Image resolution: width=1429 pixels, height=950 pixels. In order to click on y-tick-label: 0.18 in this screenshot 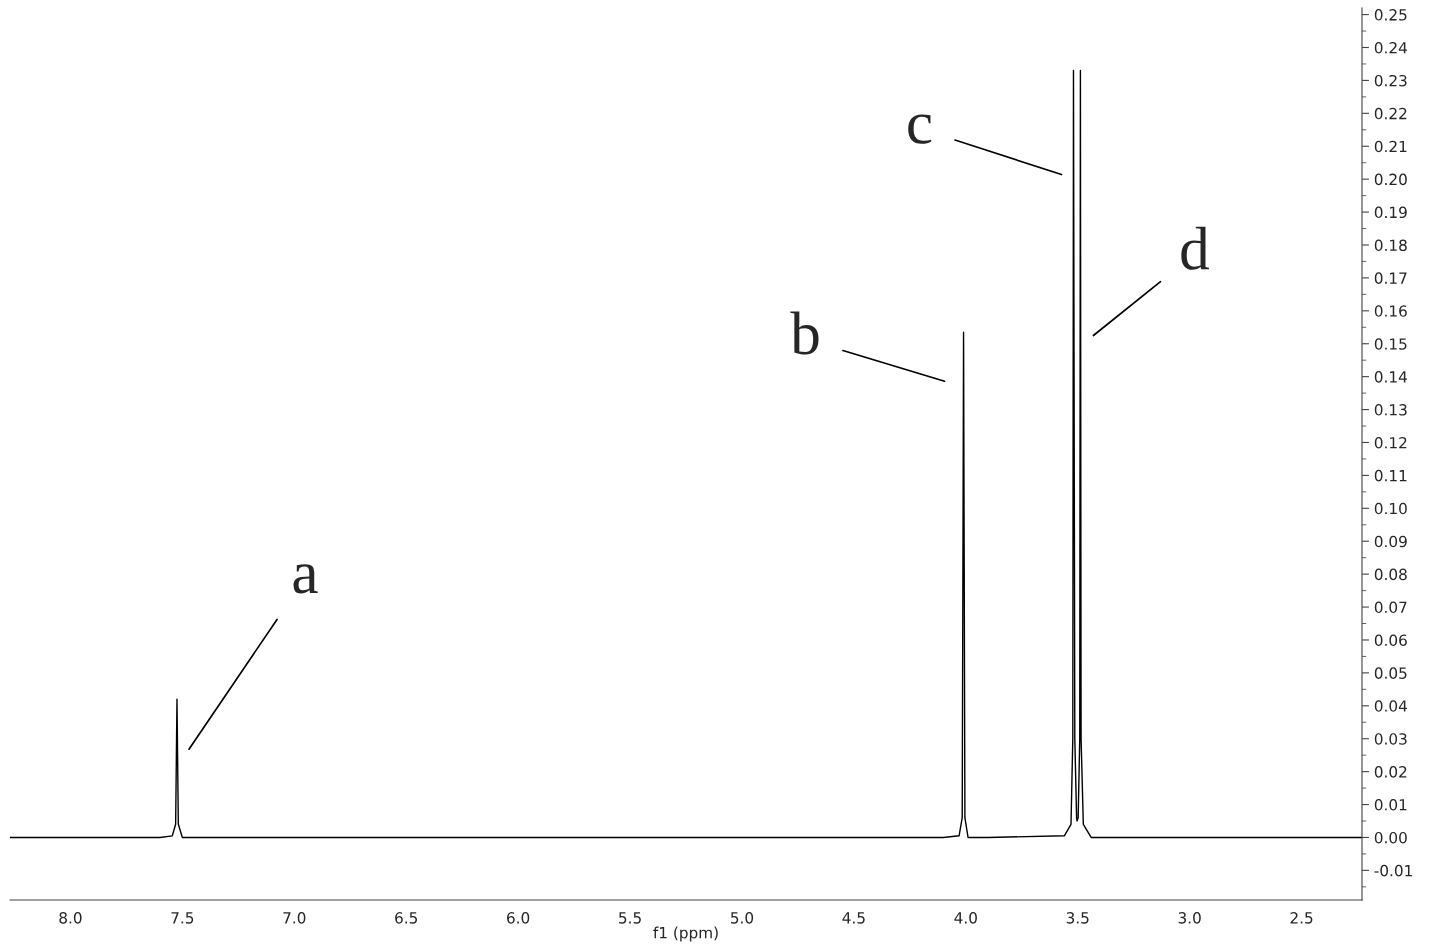, I will do `click(1390, 245)`.